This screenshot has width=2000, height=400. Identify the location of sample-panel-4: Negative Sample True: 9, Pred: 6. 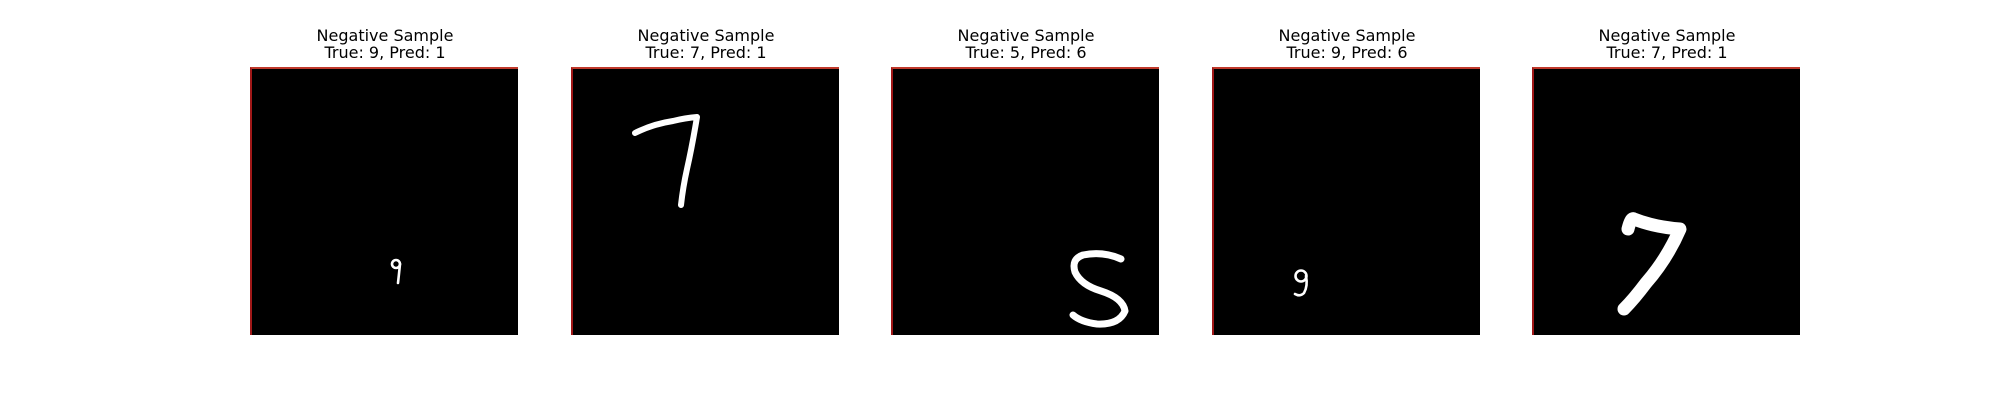
(1347, 170).